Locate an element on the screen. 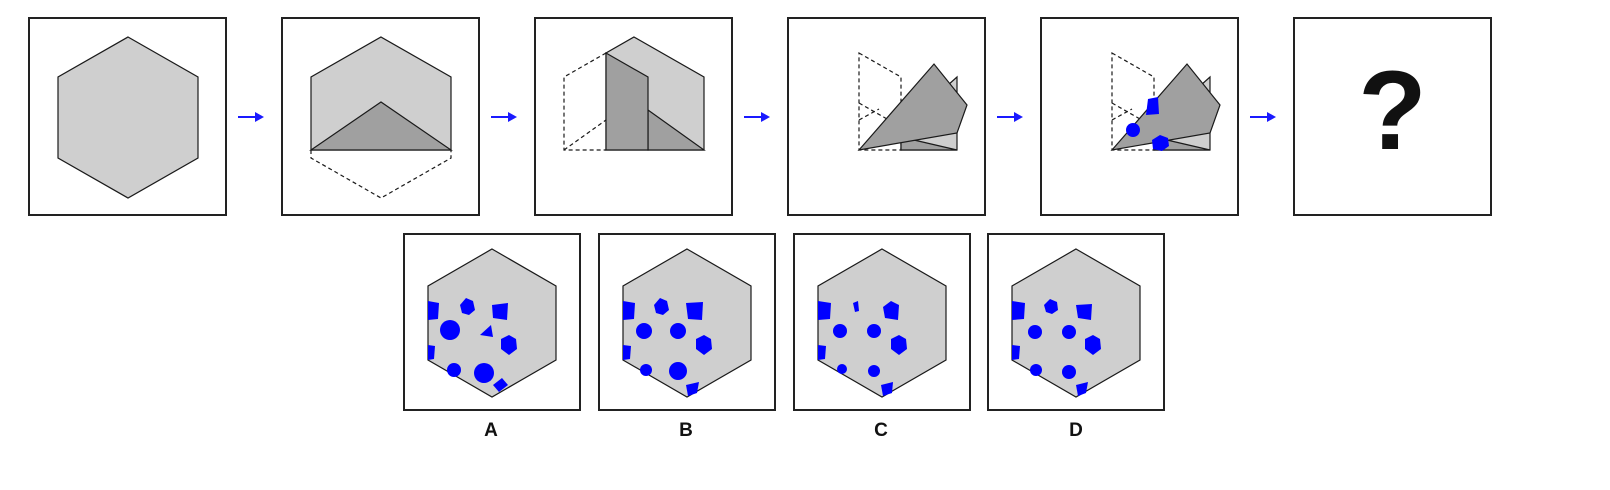 The width and height of the screenshot is (1610, 490). option-a-hexagon is located at coordinates (492, 323).